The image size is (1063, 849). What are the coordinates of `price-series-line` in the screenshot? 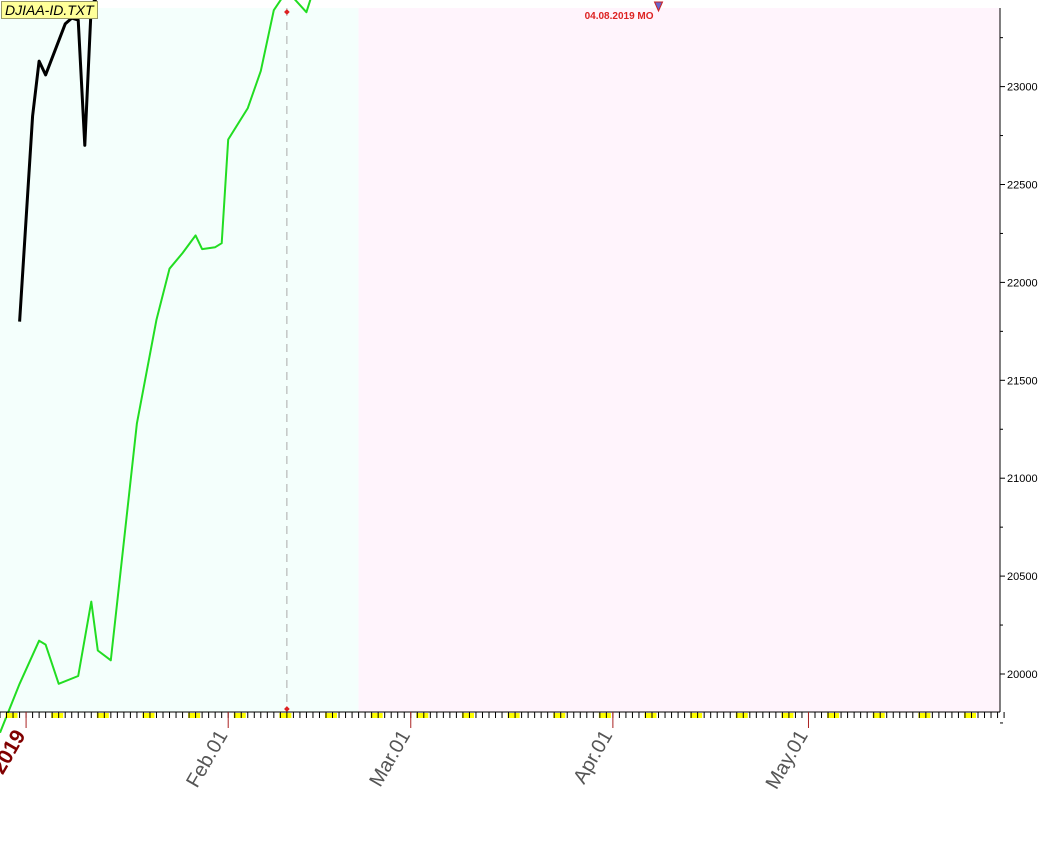 It's located at (58, 161).